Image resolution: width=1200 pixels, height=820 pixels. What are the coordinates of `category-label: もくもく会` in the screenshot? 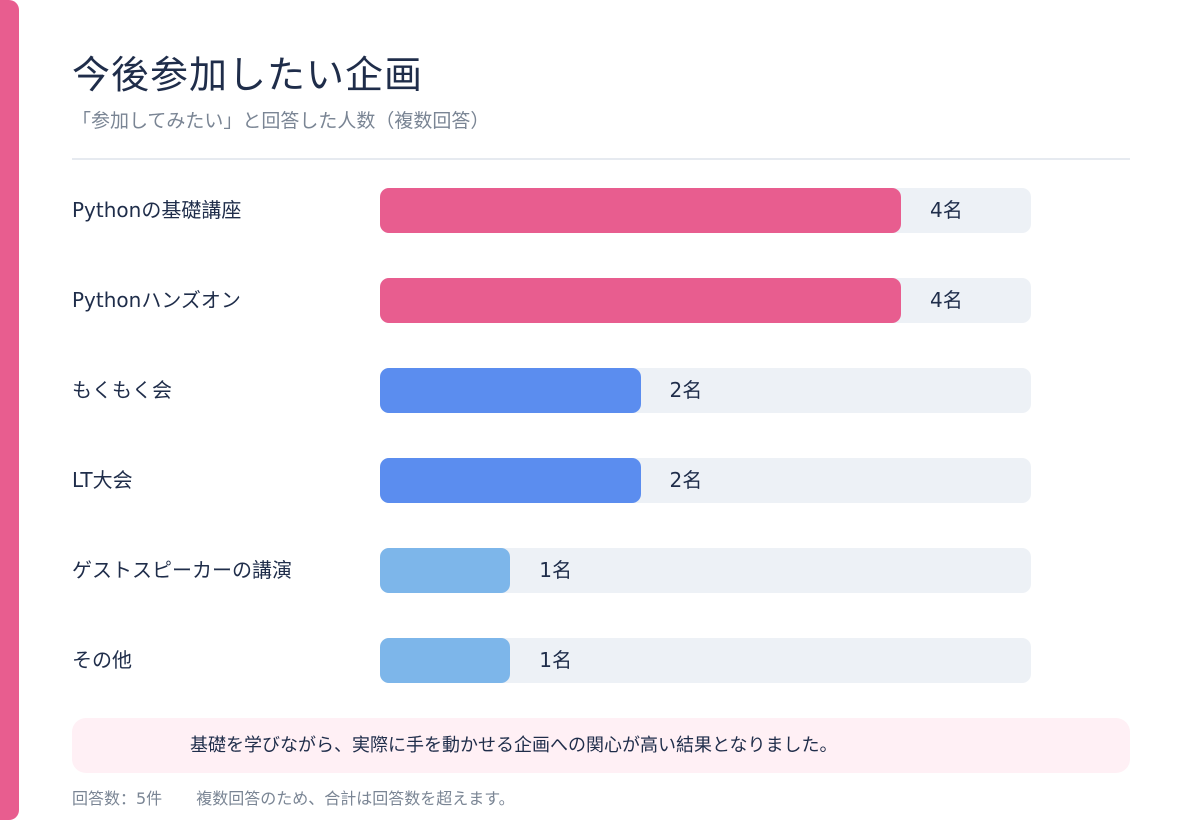 It's located at (122, 390).